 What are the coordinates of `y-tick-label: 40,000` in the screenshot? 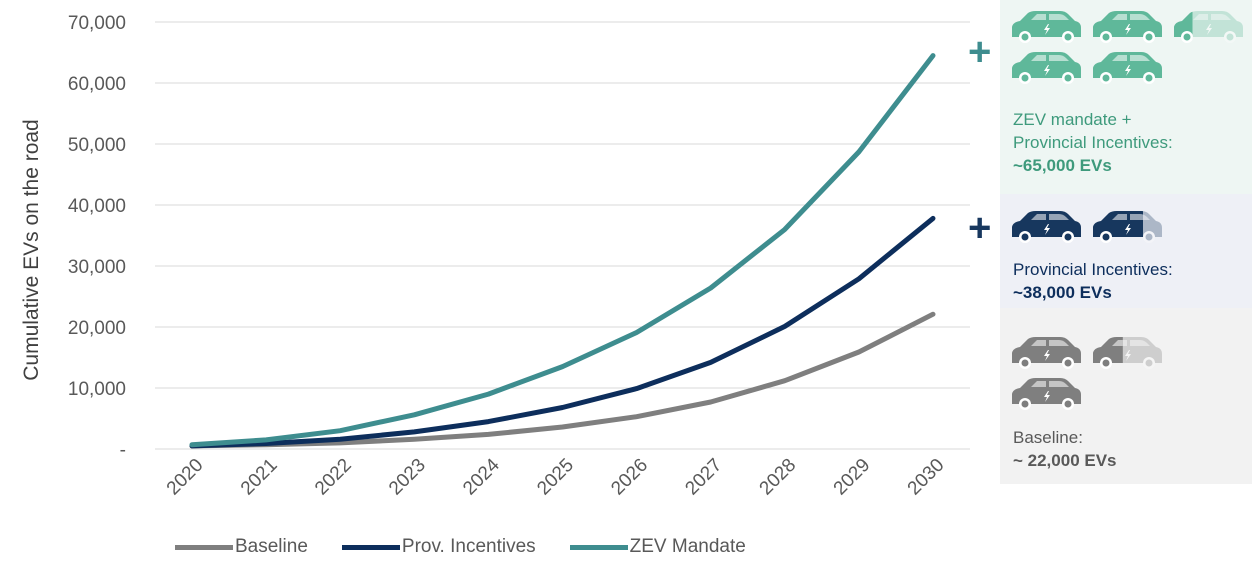 It's located at (97, 206).